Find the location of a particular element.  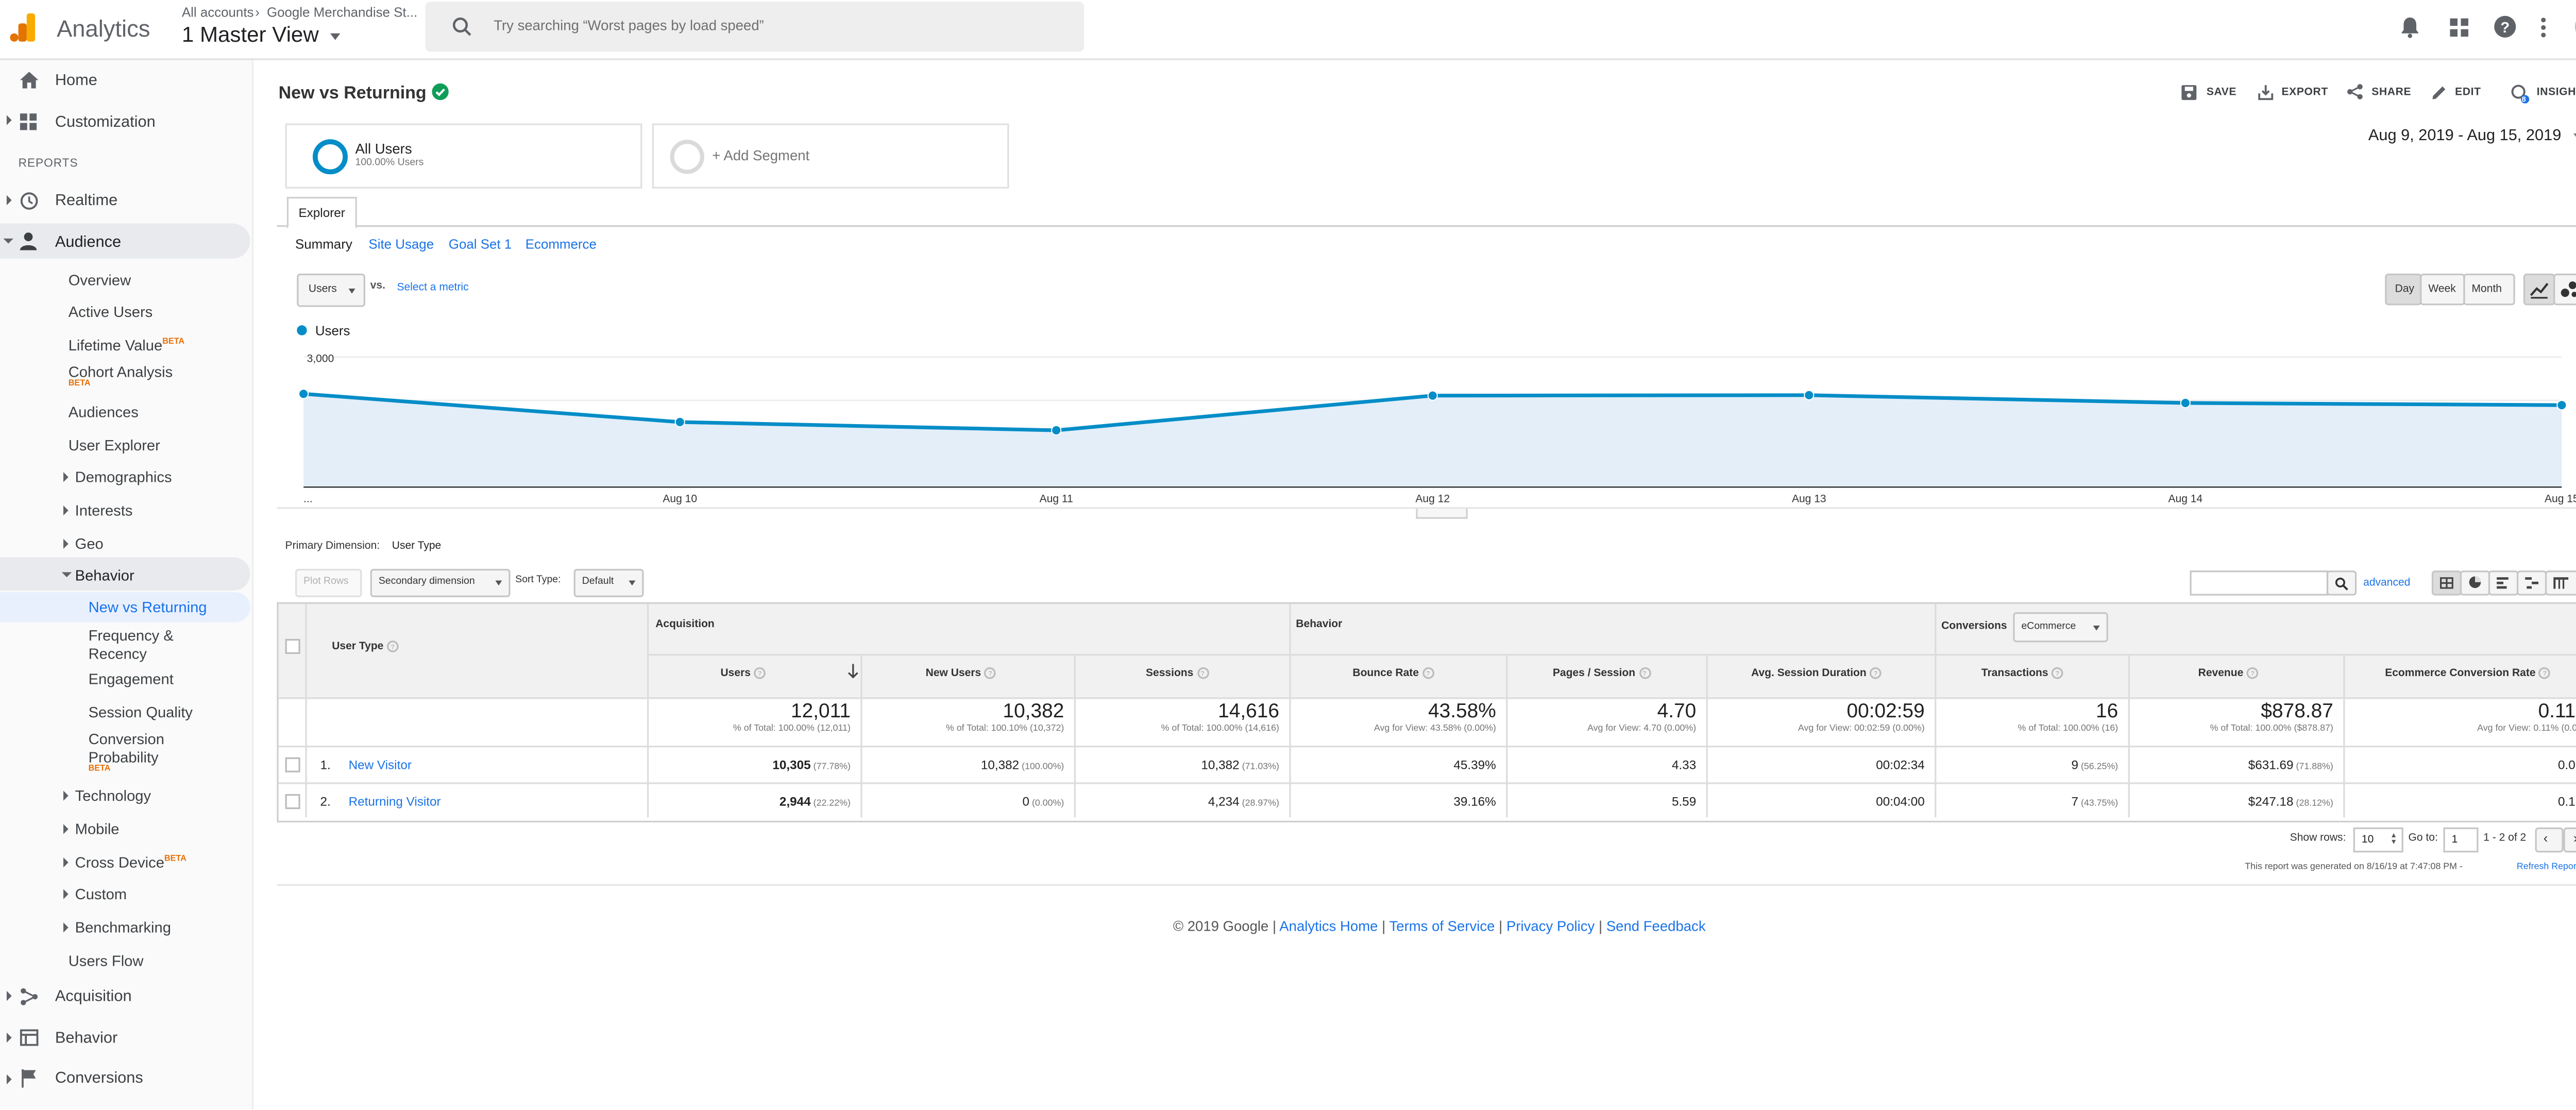

date-range-picker: Aug 9, 2019 - Aug 15, 2019 is located at coordinates (2465, 136).